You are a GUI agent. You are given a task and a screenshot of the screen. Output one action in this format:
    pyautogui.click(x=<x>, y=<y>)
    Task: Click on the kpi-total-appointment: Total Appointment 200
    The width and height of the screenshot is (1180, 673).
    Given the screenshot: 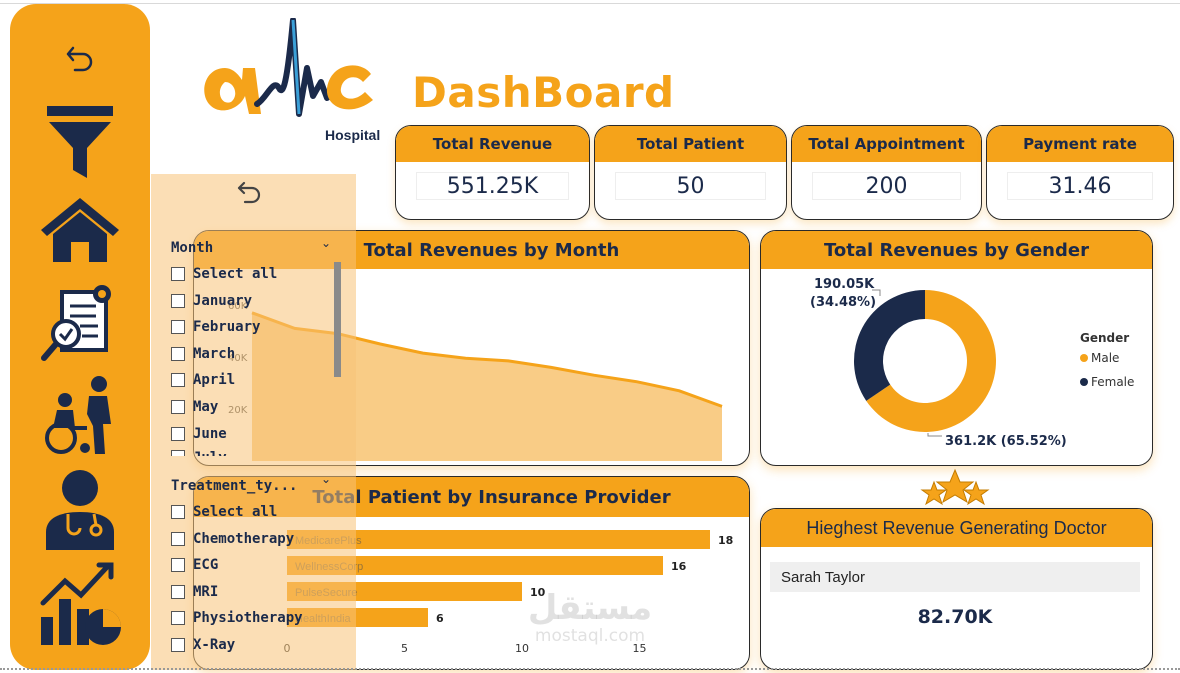 What is the action you would take?
    pyautogui.click(x=886, y=172)
    